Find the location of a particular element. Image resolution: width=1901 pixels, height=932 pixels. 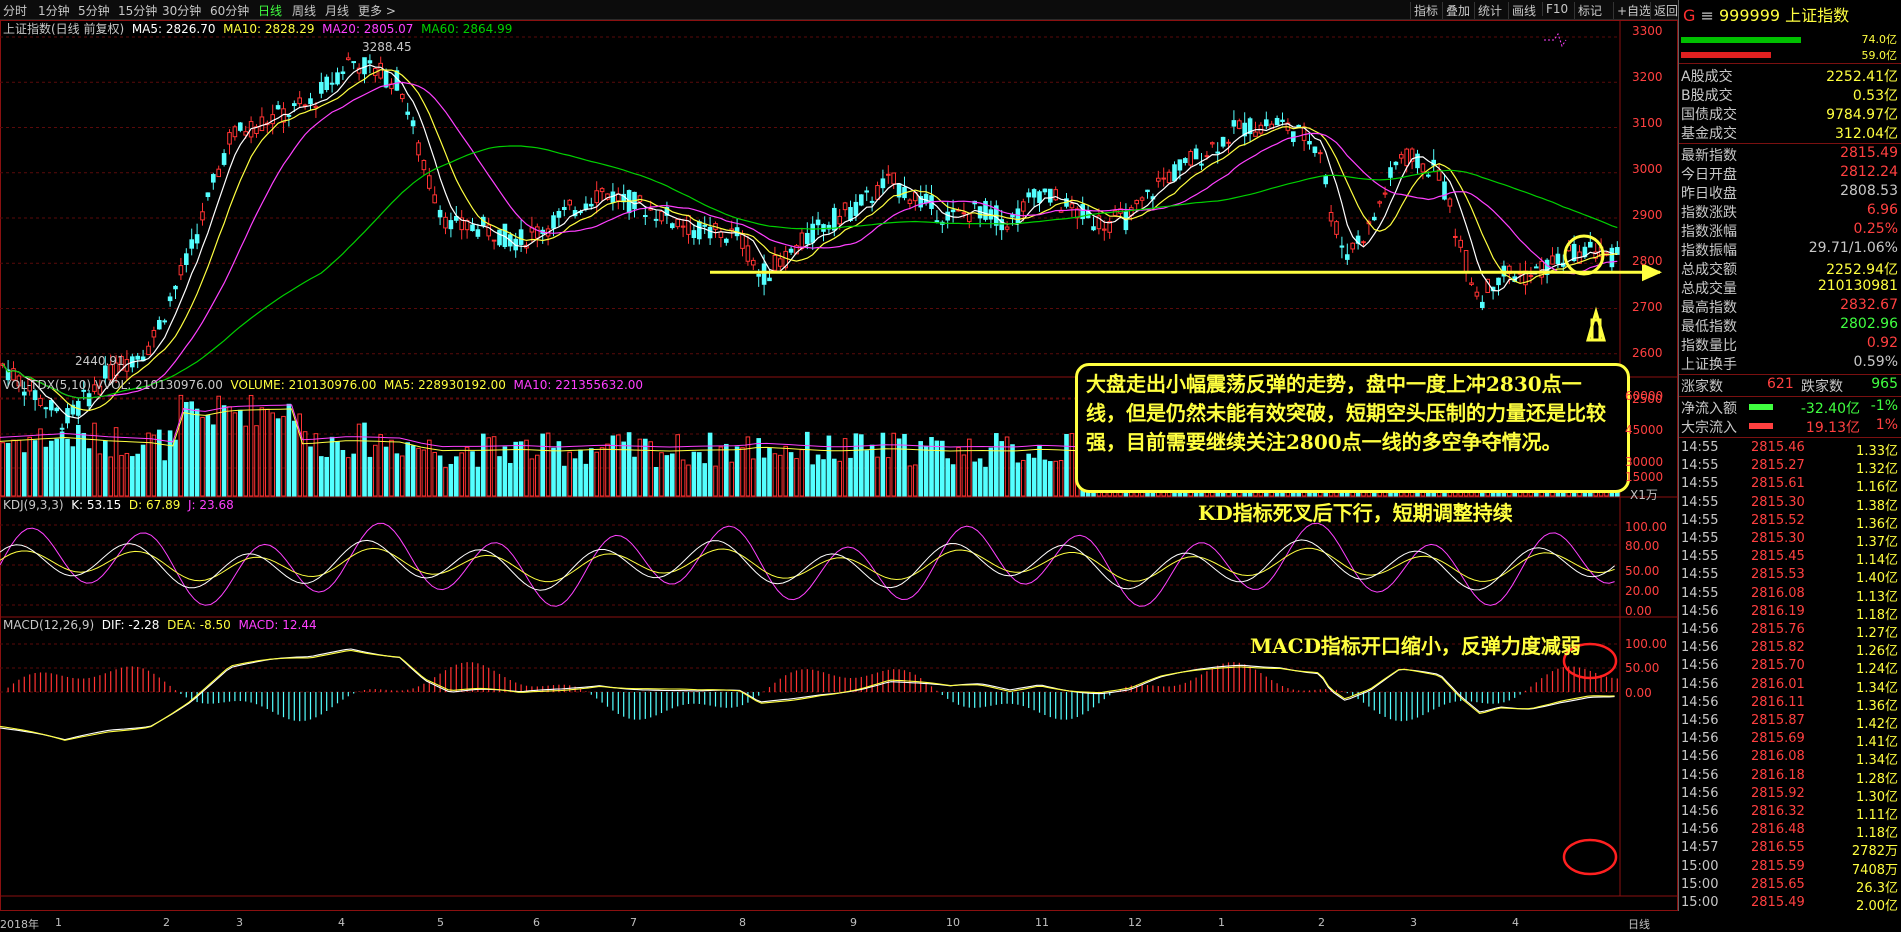

highlight-circle-price is located at coordinates (1584, 255).